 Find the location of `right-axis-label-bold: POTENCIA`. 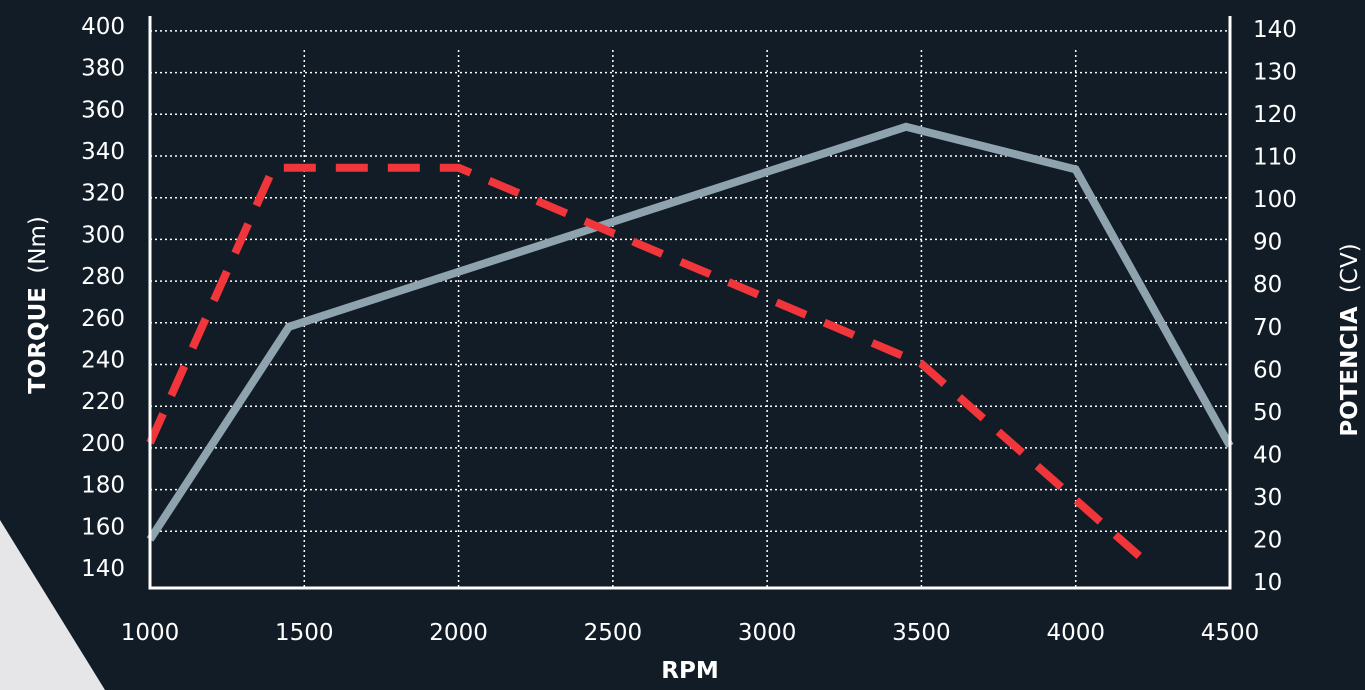

right-axis-label-bold: POTENCIA is located at coordinates (1350, 371).